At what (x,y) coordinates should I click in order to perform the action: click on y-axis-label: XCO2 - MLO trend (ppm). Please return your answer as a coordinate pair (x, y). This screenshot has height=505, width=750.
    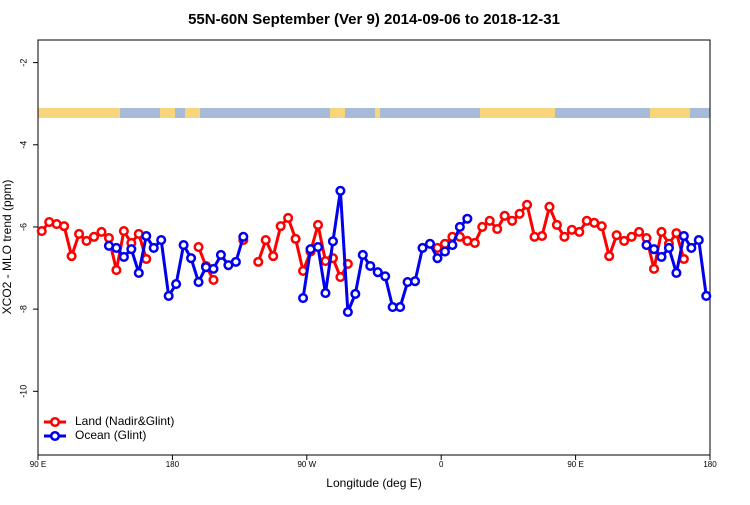
    Looking at the image, I should click on (7, 247).